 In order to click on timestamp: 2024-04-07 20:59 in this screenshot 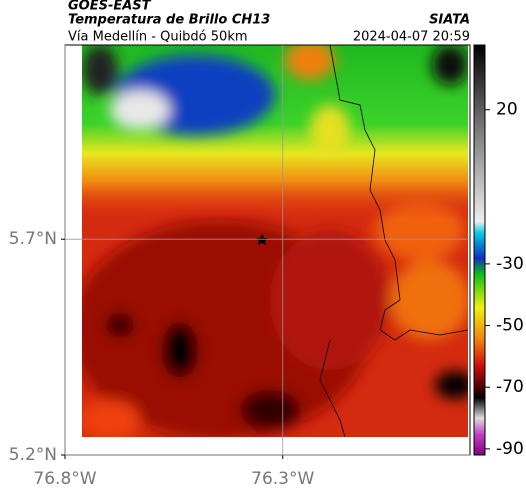, I will do `click(411, 37)`.